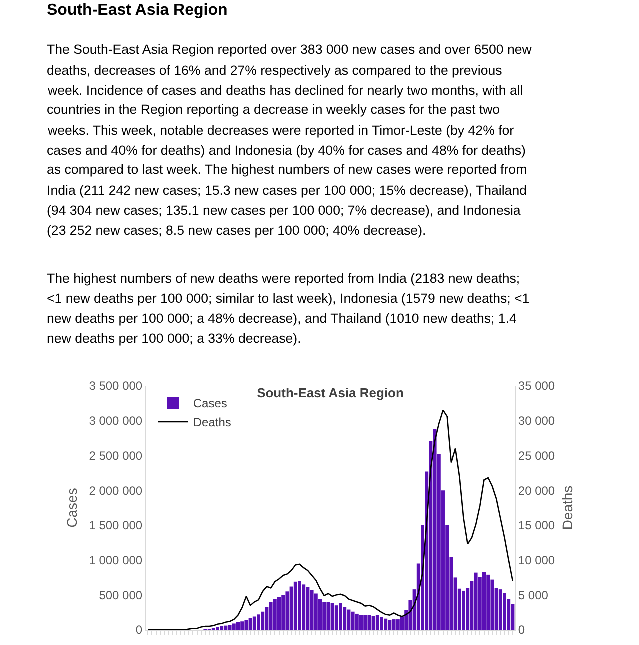 Image resolution: width=639 pixels, height=645 pixels. Describe the element at coordinates (537, 560) in the screenshot. I see `y2-tick-label: 10 000` at that location.